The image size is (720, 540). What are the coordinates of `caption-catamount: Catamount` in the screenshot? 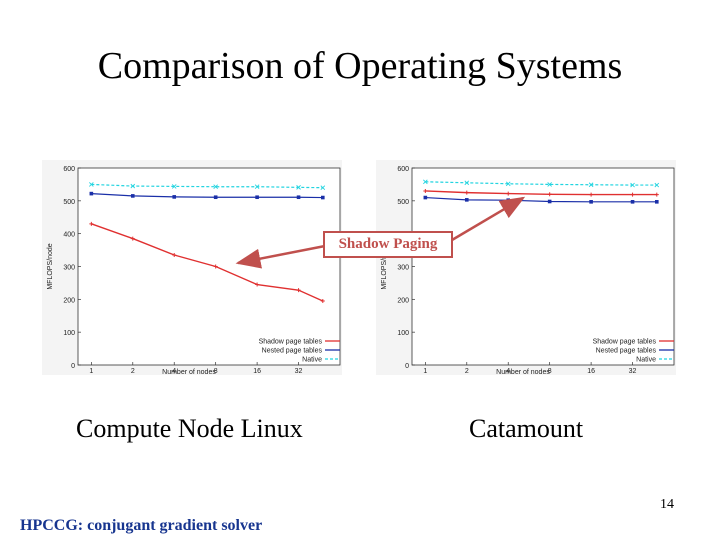 It's located at (526, 428).